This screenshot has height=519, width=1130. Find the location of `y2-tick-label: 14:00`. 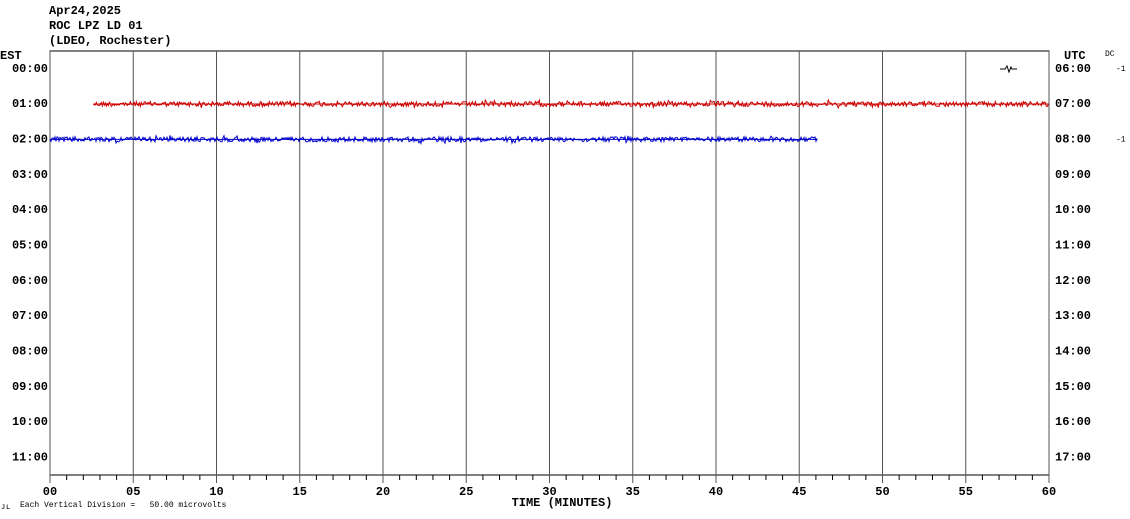

y2-tick-label: 14:00 is located at coordinates (1073, 352).